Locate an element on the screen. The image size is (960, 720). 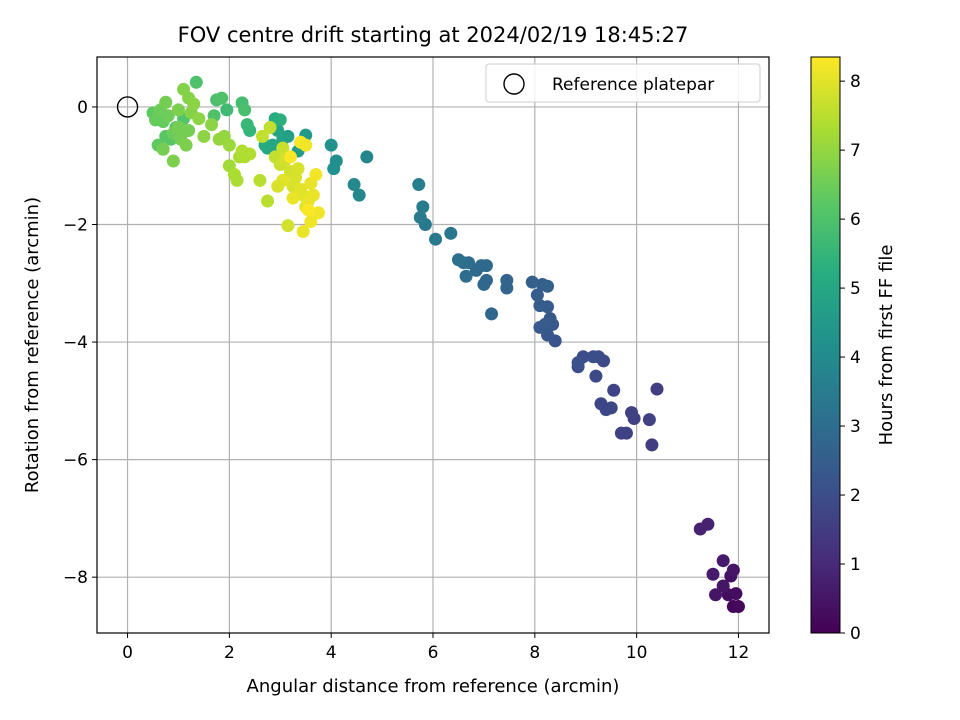
colorbar-tick-label: 7 is located at coordinates (855, 151).